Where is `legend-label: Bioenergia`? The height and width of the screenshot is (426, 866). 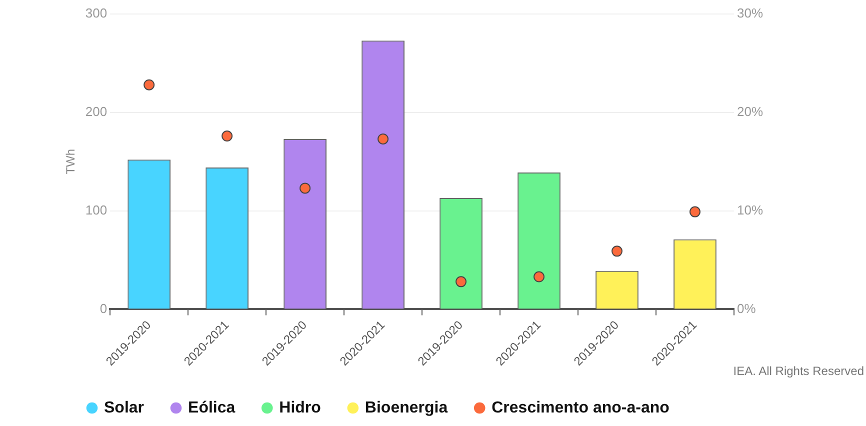 legend-label: Bioenergia is located at coordinates (406, 407).